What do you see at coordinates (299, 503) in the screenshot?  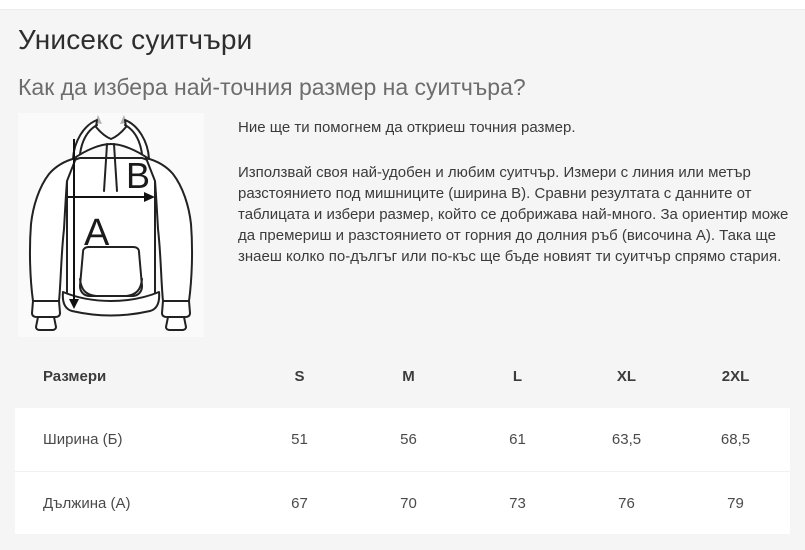 I see `cell-length-s: 67` at bounding box center [299, 503].